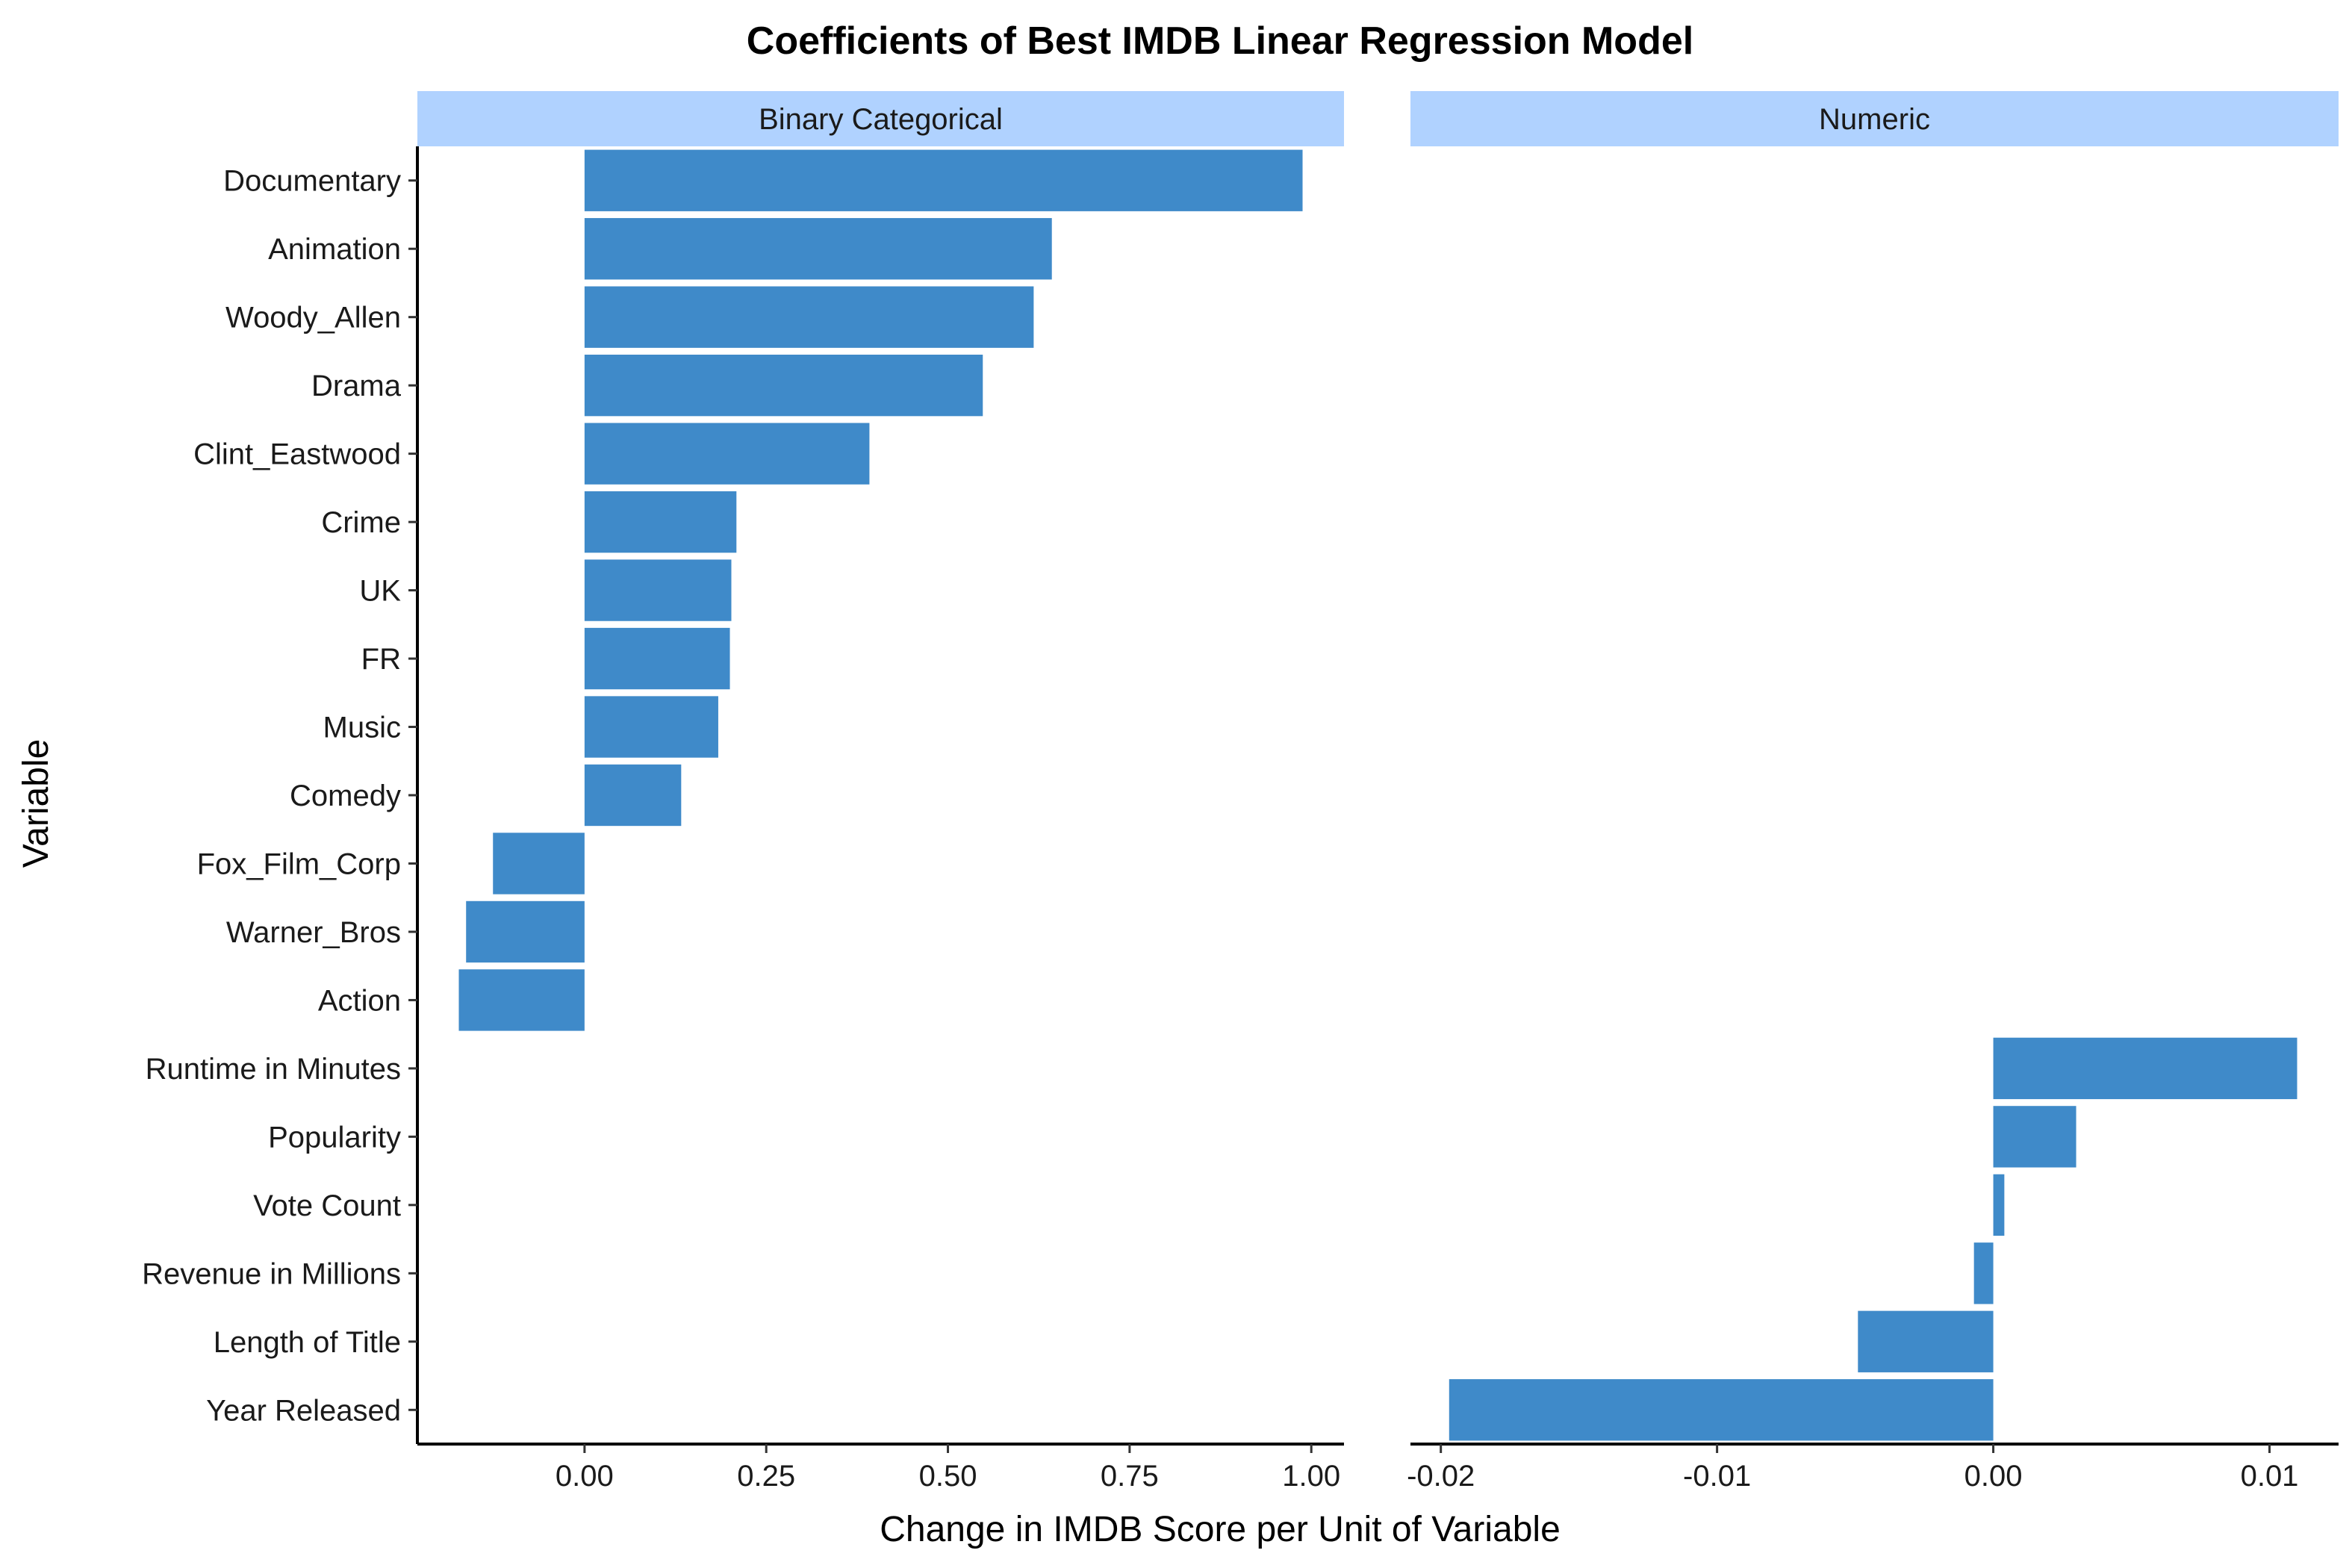 Image resolution: width=2352 pixels, height=1568 pixels. I want to click on bar-animation, so click(818, 249).